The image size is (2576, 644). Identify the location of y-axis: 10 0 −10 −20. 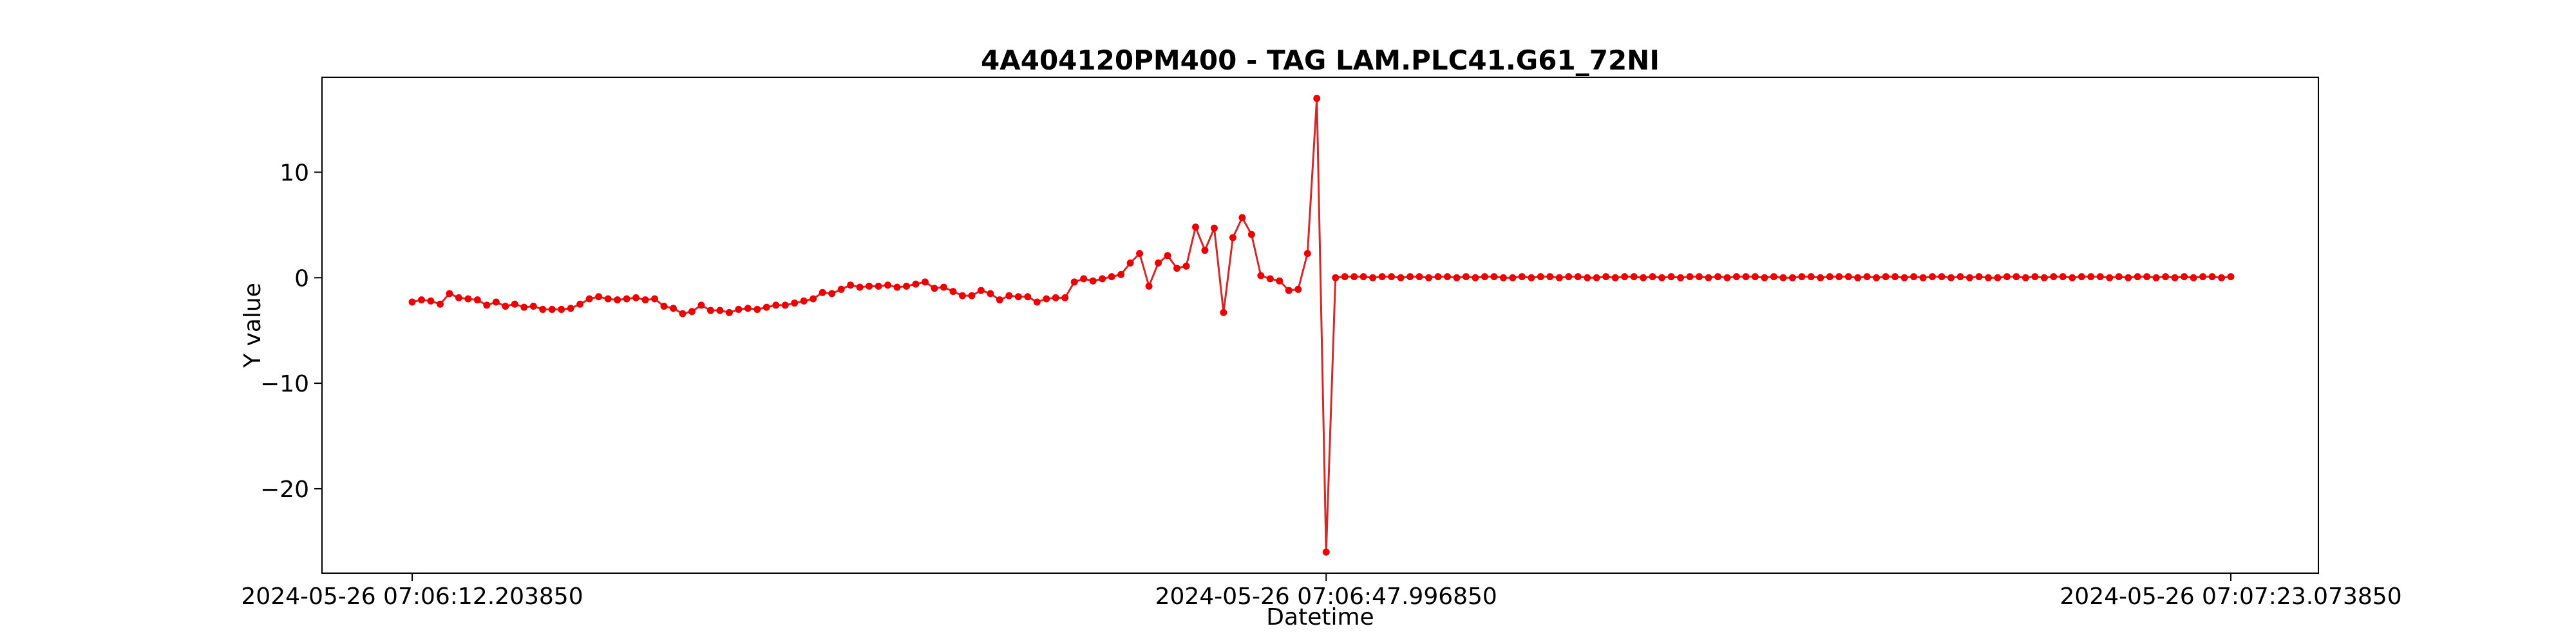
(291, 332).